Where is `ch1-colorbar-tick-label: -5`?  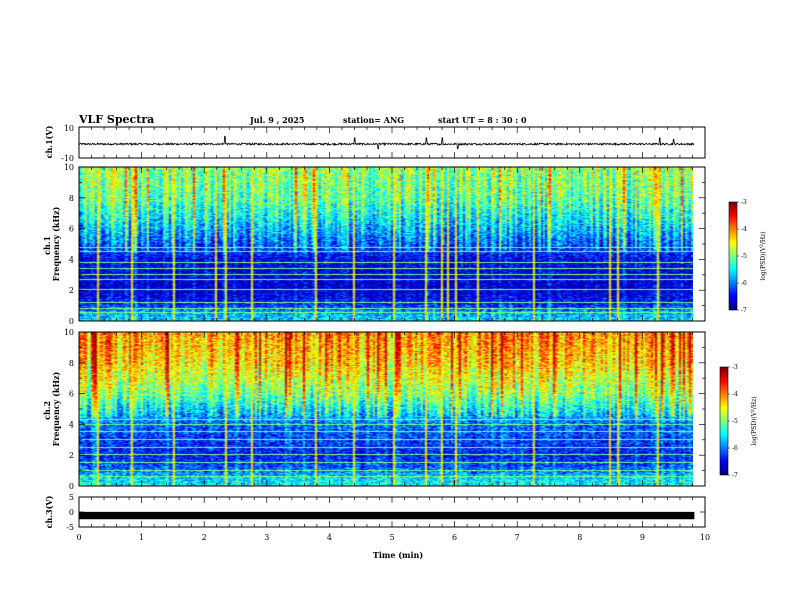
ch1-colorbar-tick-label: -5 is located at coordinates (744, 256).